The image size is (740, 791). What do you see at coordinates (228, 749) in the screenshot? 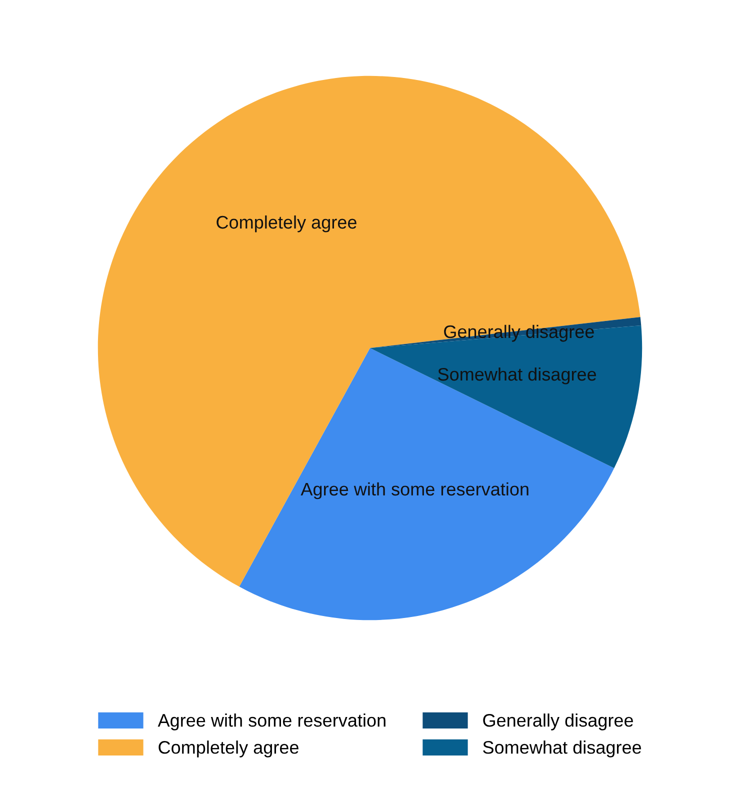
I see `legend-label: Completely agree` at bounding box center [228, 749].